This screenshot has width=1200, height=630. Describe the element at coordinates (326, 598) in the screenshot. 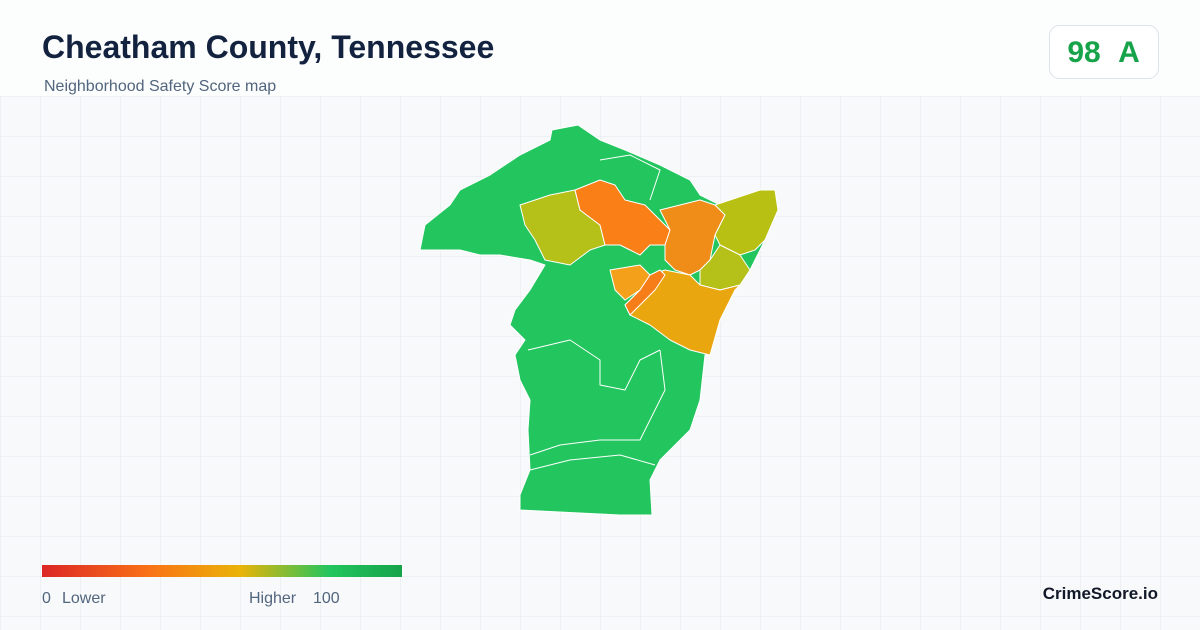

I see `legend-max: 100` at that location.